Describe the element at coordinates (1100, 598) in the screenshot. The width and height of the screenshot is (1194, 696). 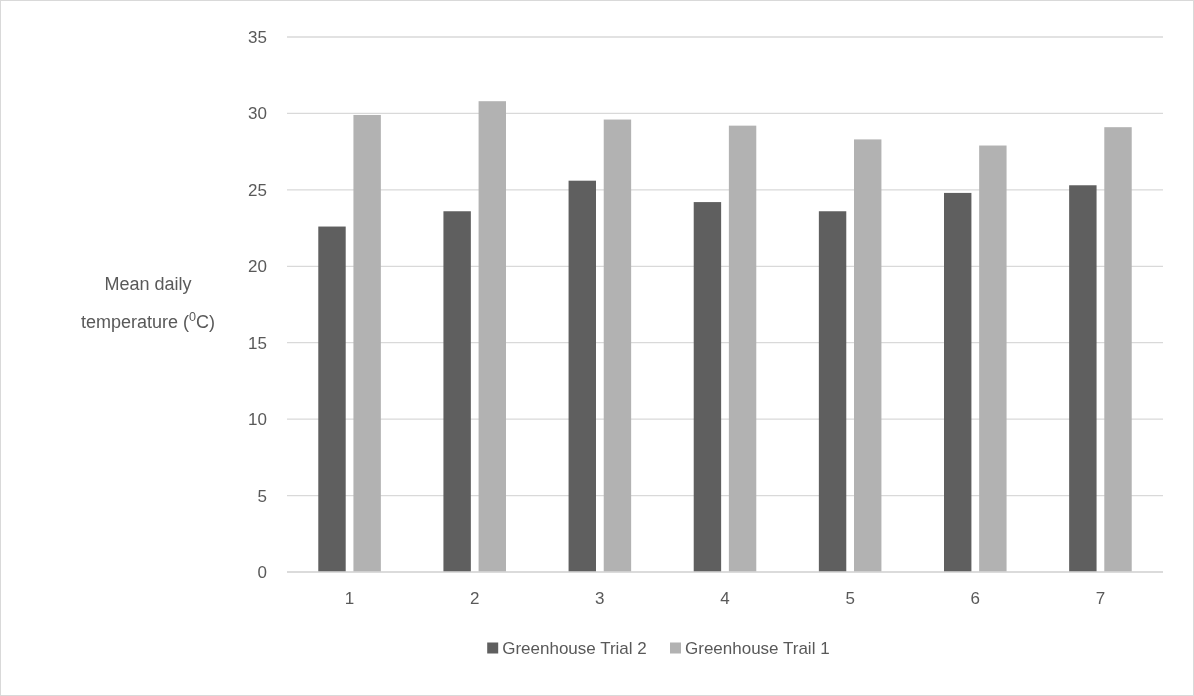
I see `x-tick-label: 7` at that location.